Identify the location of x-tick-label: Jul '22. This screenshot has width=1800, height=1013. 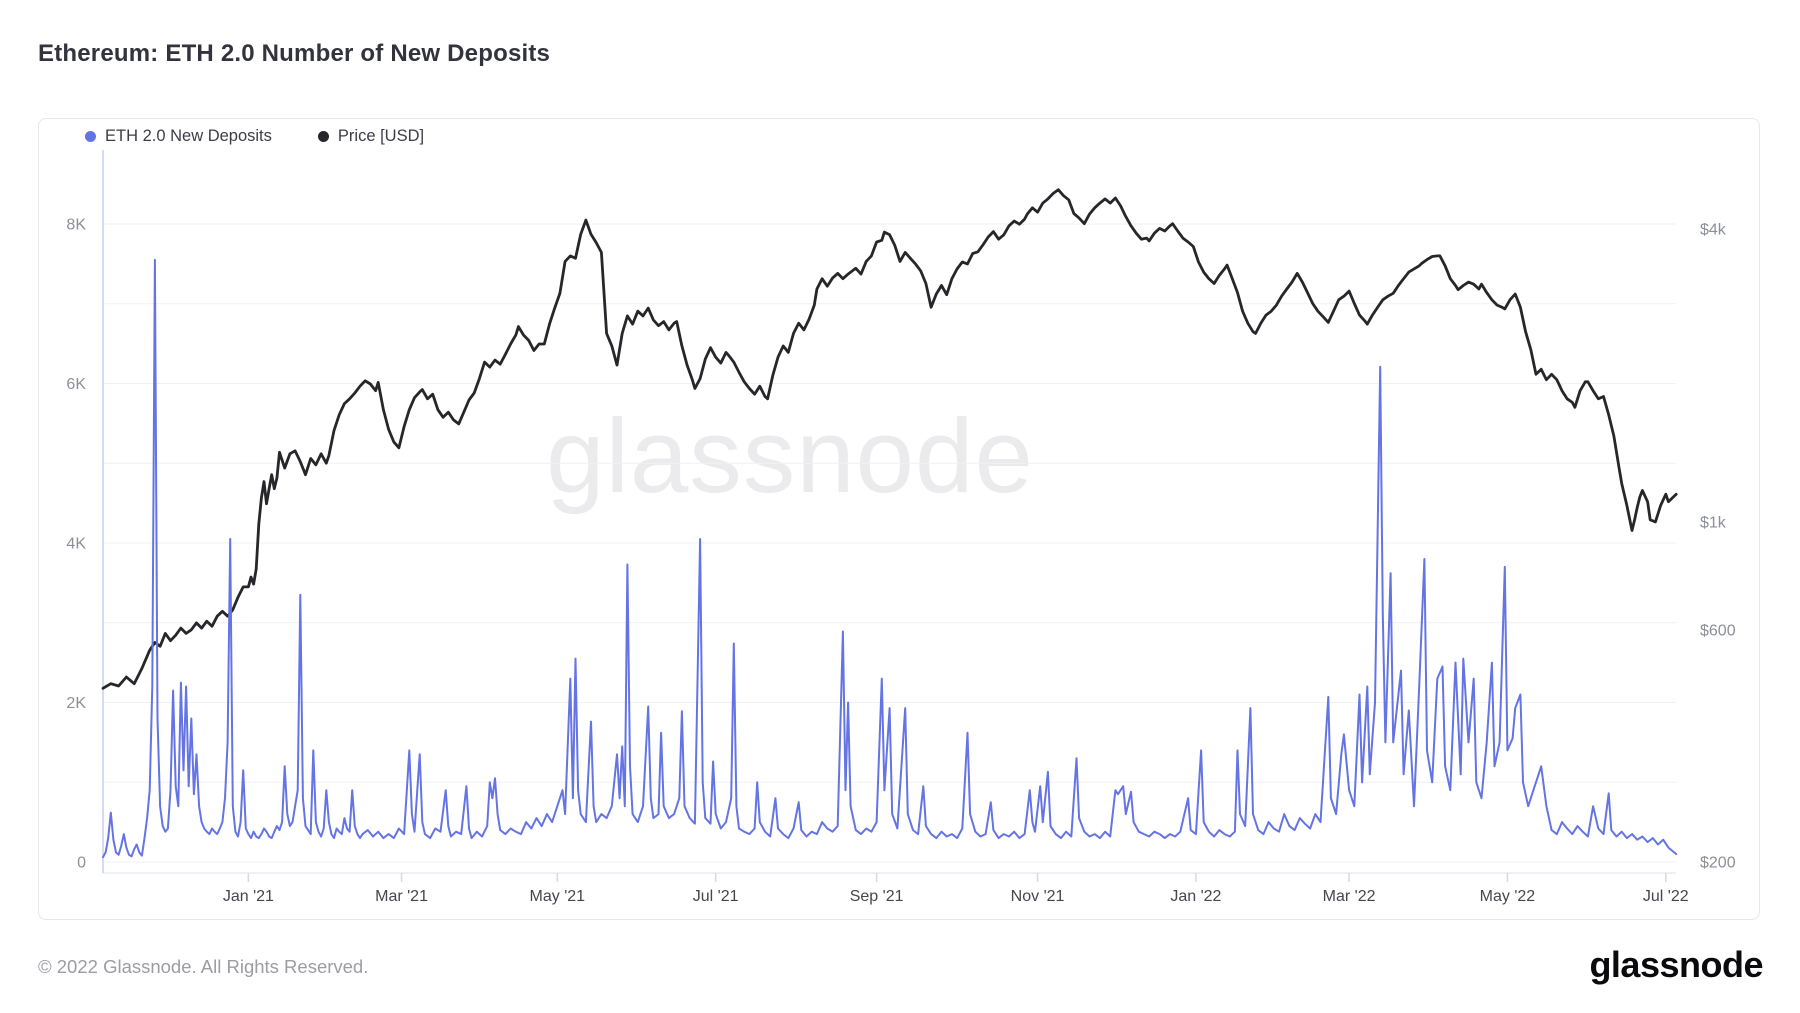
(1666, 896).